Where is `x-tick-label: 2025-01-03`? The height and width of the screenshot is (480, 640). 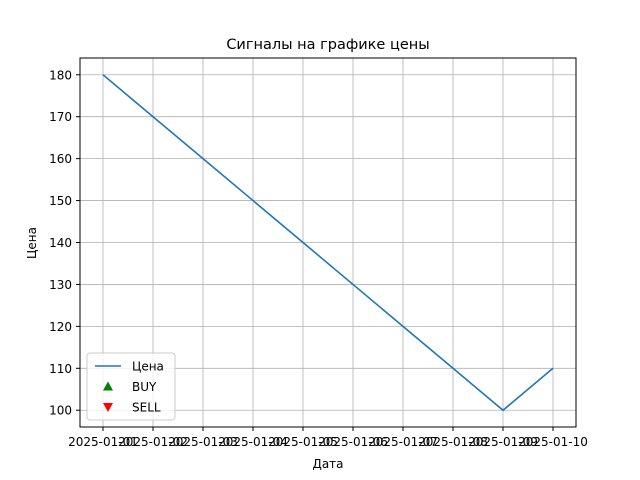 x-tick-label: 2025-01-03 is located at coordinates (203, 442).